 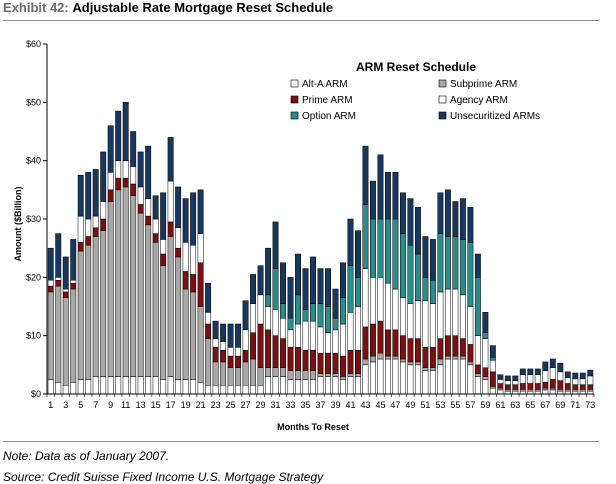 What do you see at coordinates (86, 456) in the screenshot?
I see `data-note: Note: Data as of January 2007.` at bounding box center [86, 456].